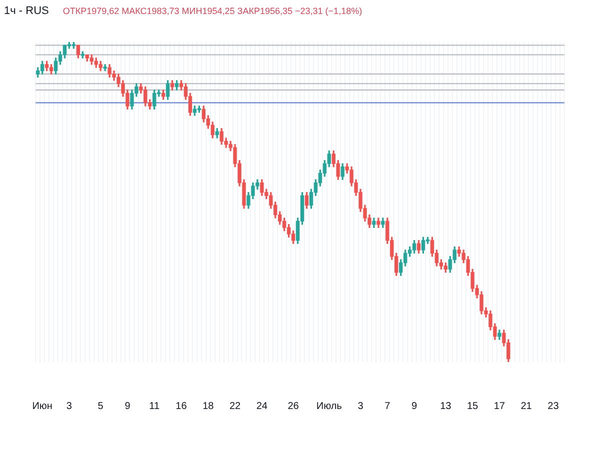  I want to click on x-tick-label: 18, so click(208, 406).